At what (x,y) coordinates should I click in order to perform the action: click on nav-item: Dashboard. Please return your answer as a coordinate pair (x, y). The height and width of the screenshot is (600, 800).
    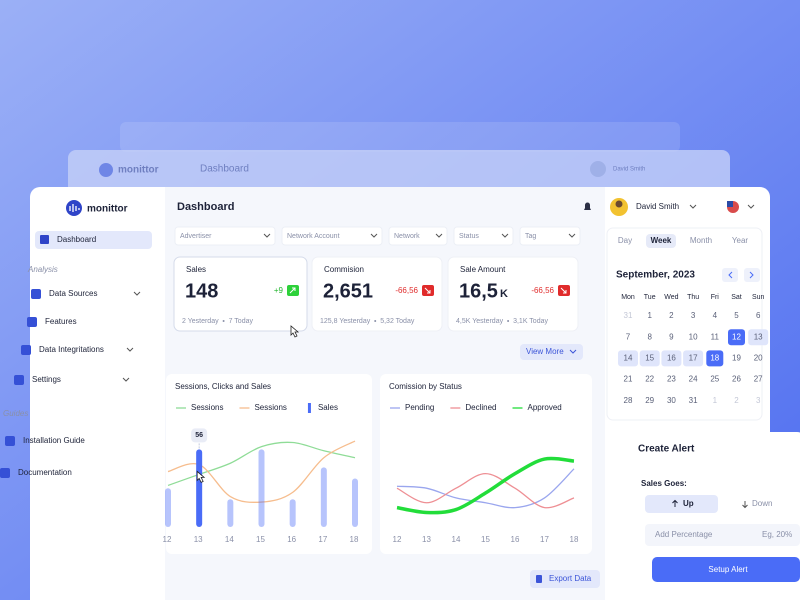
    Looking at the image, I should click on (76, 239).